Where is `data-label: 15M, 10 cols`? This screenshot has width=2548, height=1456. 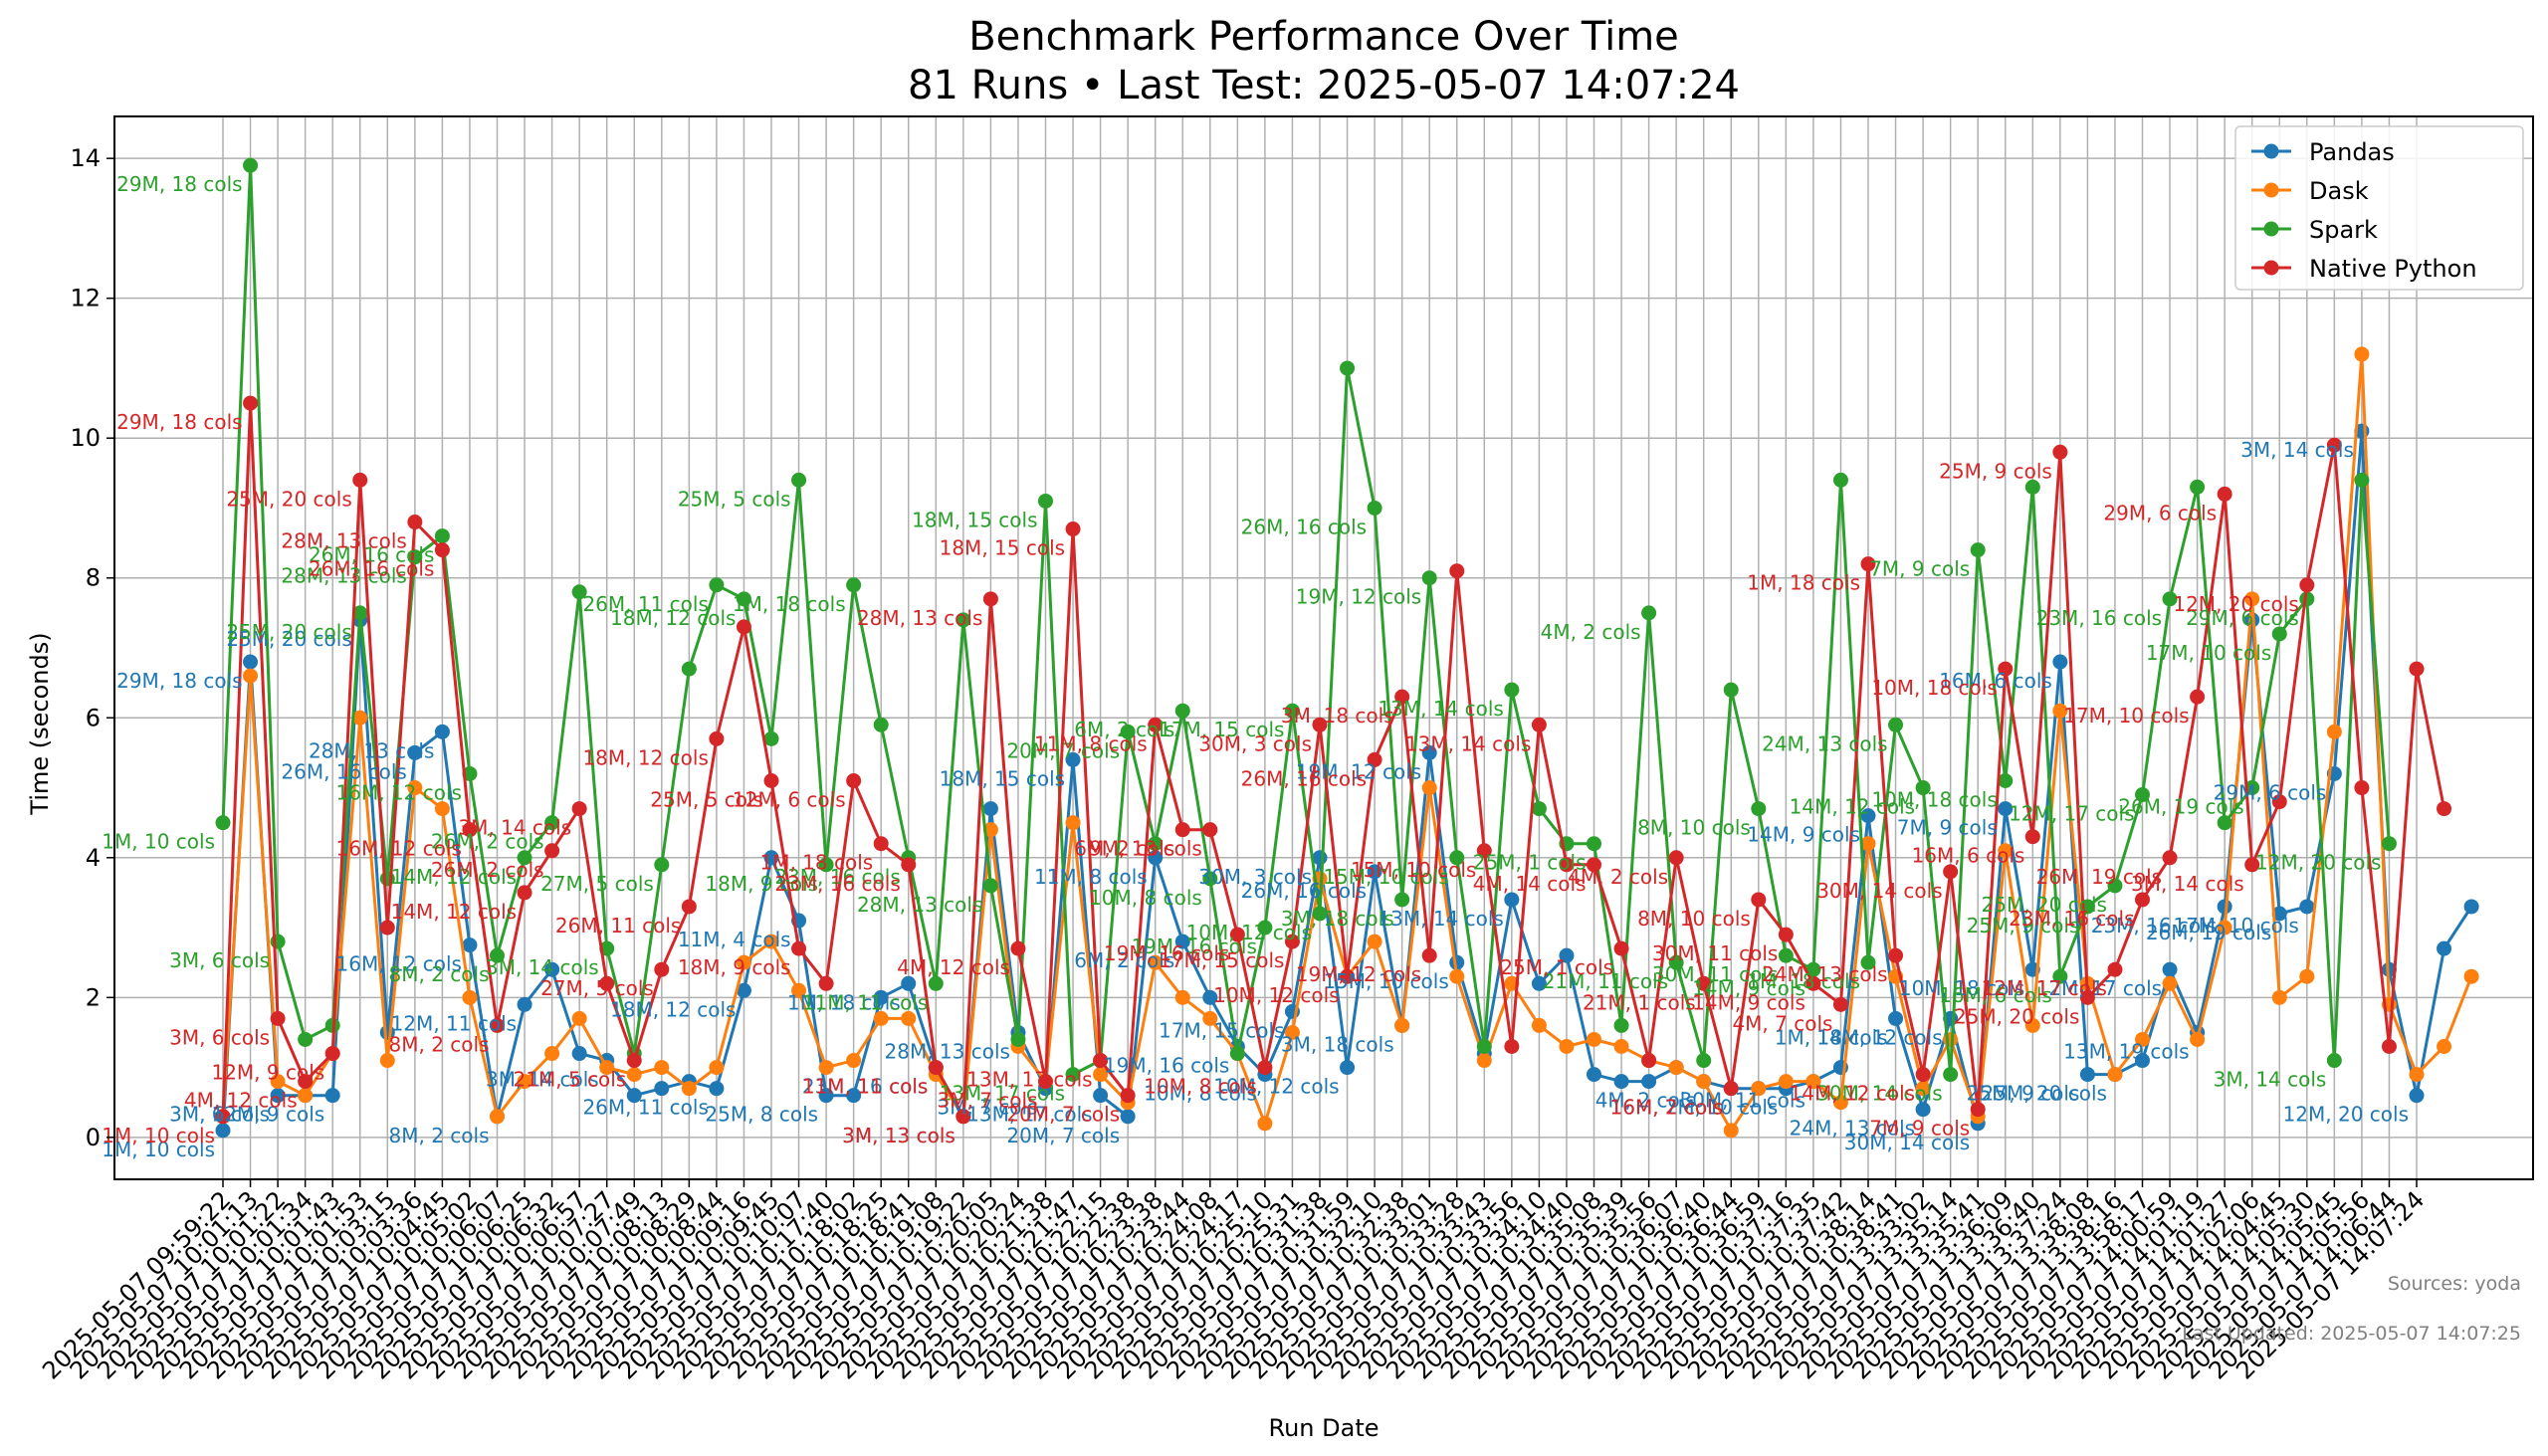 data-label: 15M, 10 cols is located at coordinates (1385, 981).